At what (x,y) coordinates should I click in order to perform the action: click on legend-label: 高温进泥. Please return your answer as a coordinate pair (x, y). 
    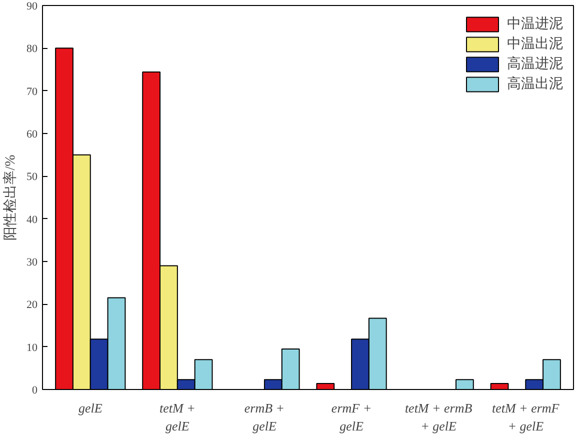
    Looking at the image, I should click on (535, 64).